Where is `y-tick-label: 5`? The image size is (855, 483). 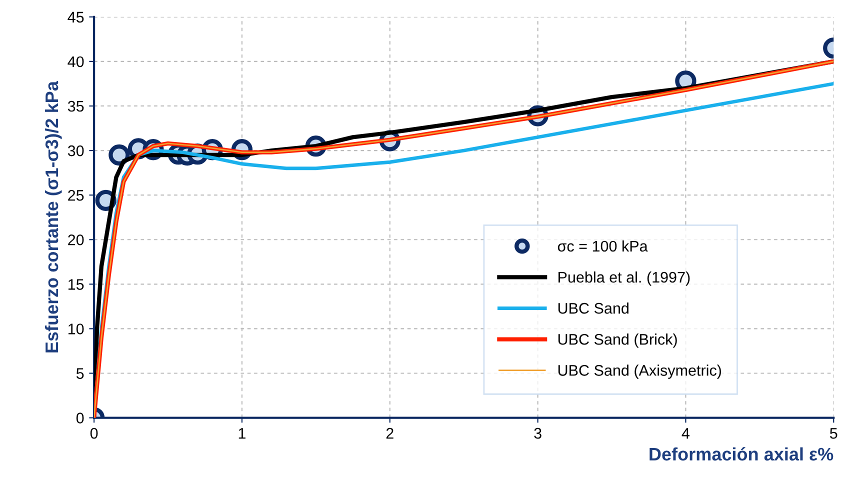
y-tick-label: 5 is located at coordinates (80, 373).